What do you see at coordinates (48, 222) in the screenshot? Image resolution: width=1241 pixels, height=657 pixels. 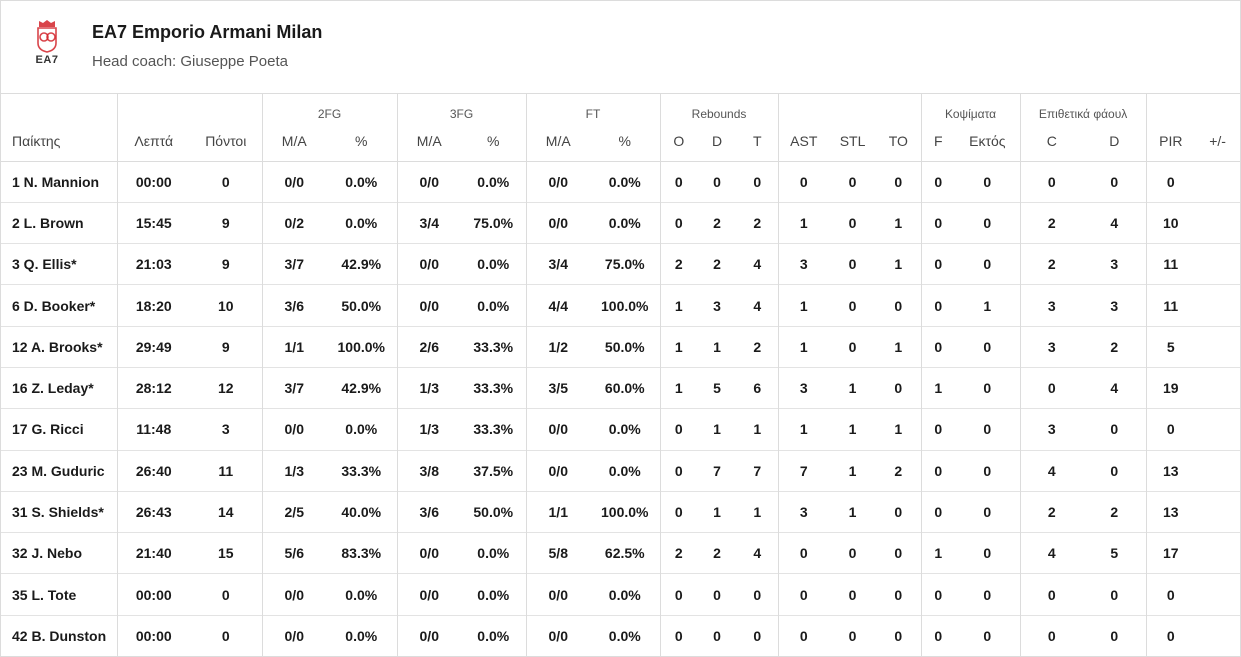 I see `cell-player-name: 2 L. Brown` at bounding box center [48, 222].